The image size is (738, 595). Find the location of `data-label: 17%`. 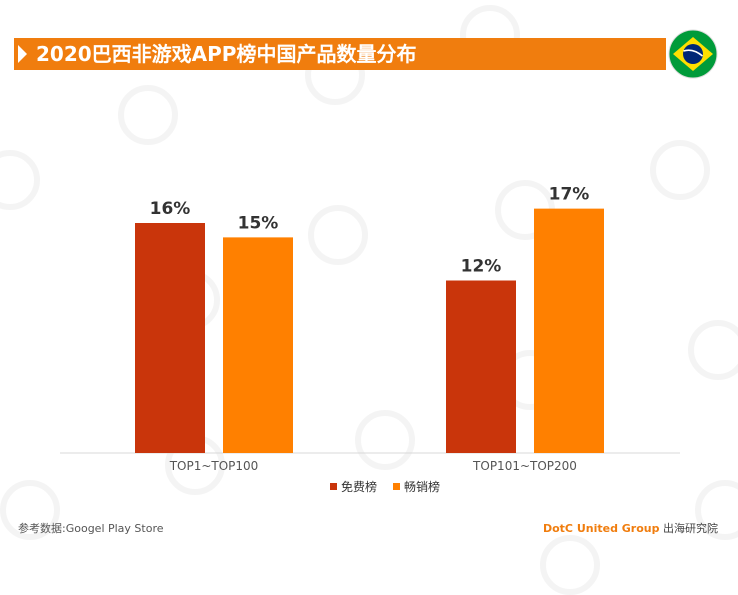

data-label: 17% is located at coordinates (569, 195).